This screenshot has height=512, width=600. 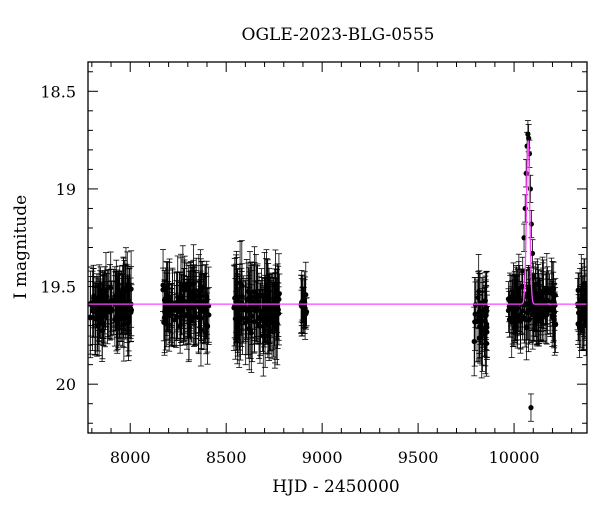 What do you see at coordinates (226, 457) in the screenshot?
I see `x-tick-label: 8500` at bounding box center [226, 457].